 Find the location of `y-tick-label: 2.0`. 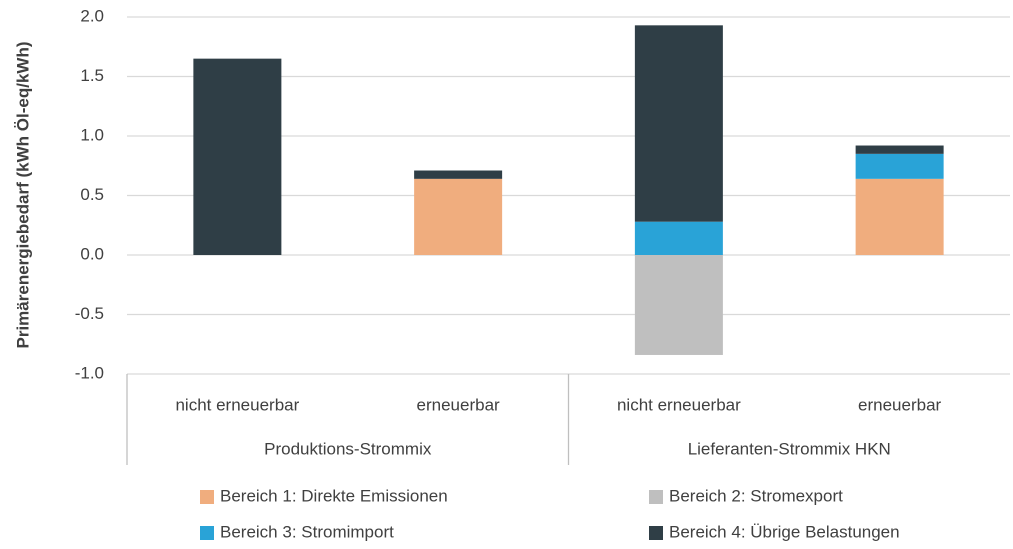

y-tick-label: 2.0 is located at coordinates (92, 15).